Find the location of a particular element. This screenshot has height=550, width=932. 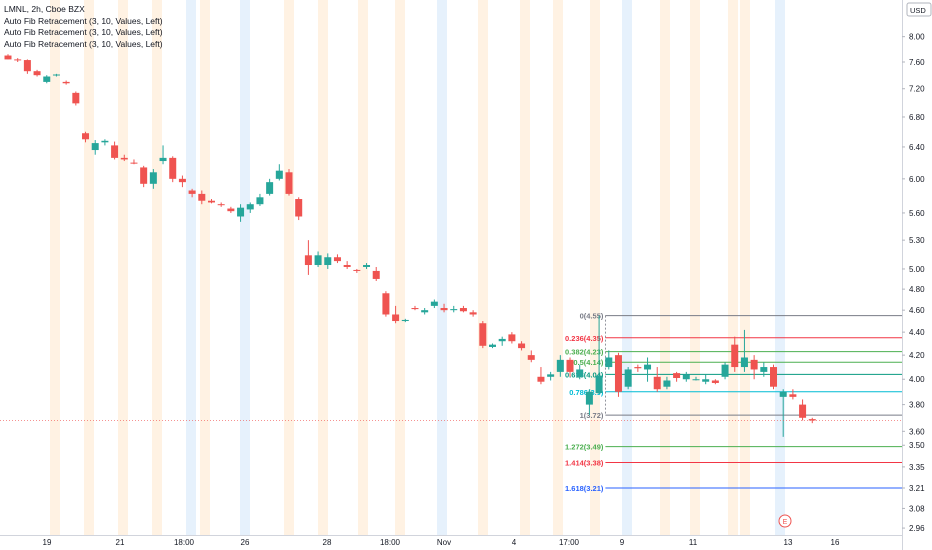

x-tick-label: 4 is located at coordinates (514, 542).